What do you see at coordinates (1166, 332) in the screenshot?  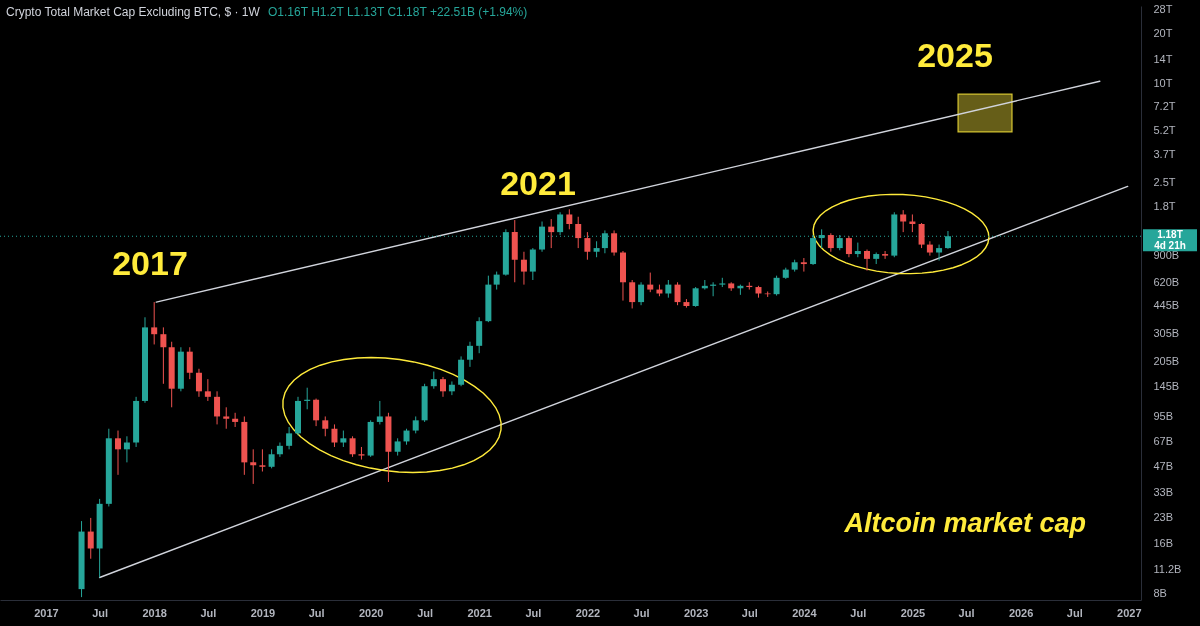 I see `y-tick-label: 305B` at bounding box center [1166, 332].